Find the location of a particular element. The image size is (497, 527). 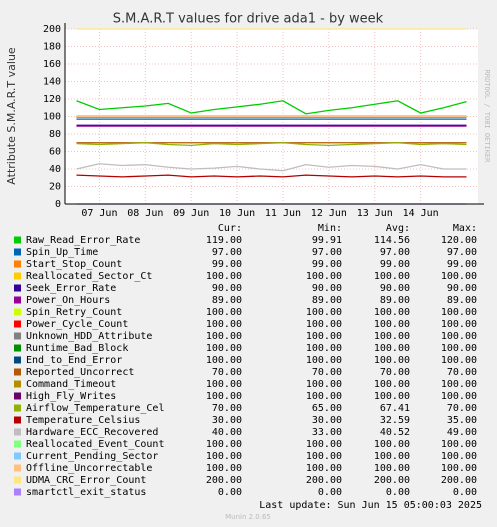

legend-label: Runtime_Bad_Block is located at coordinates (77, 348).